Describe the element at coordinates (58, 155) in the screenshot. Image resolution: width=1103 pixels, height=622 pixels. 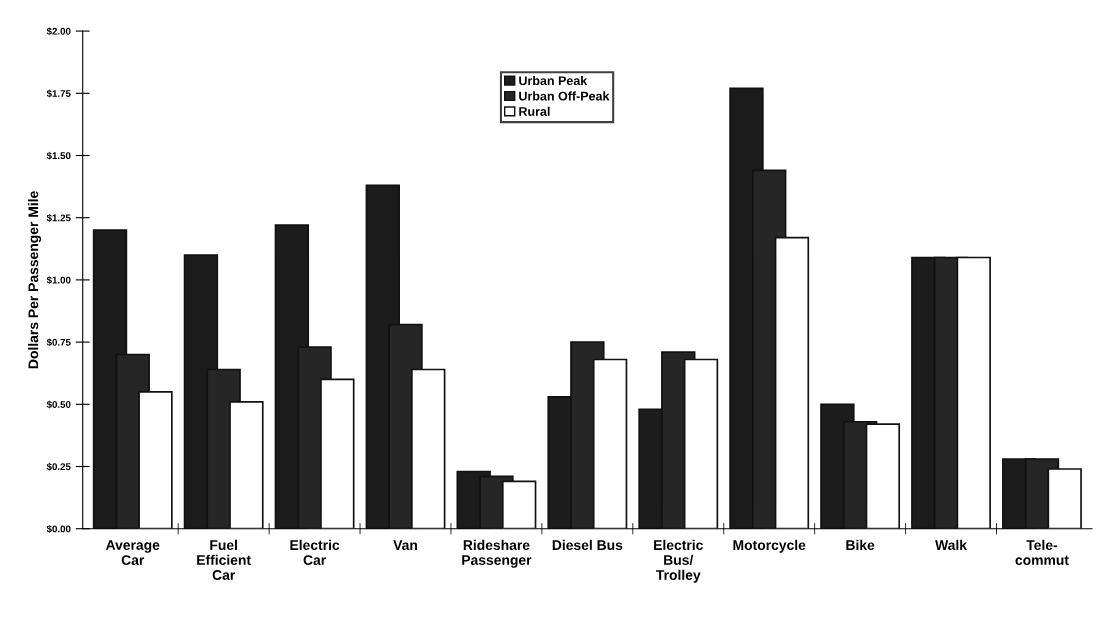
I see `y-tick-label: $1.50` at that location.